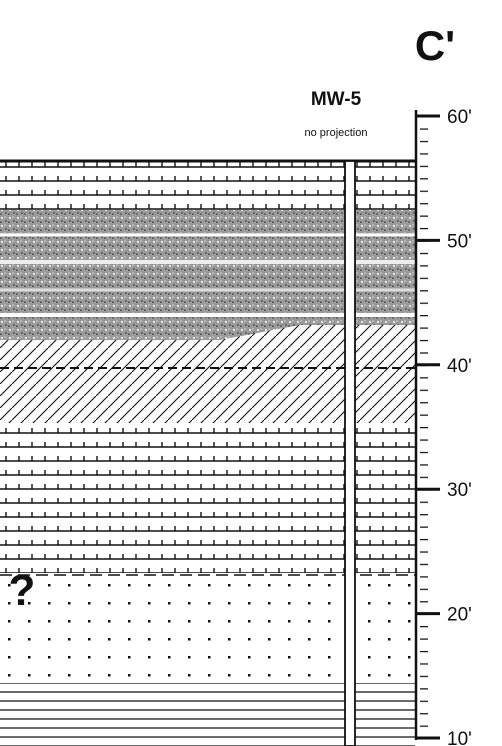 The width and height of the screenshot is (502, 746). Describe the element at coordinates (459, 366) in the screenshot. I see `scale-label: 40'` at that location.